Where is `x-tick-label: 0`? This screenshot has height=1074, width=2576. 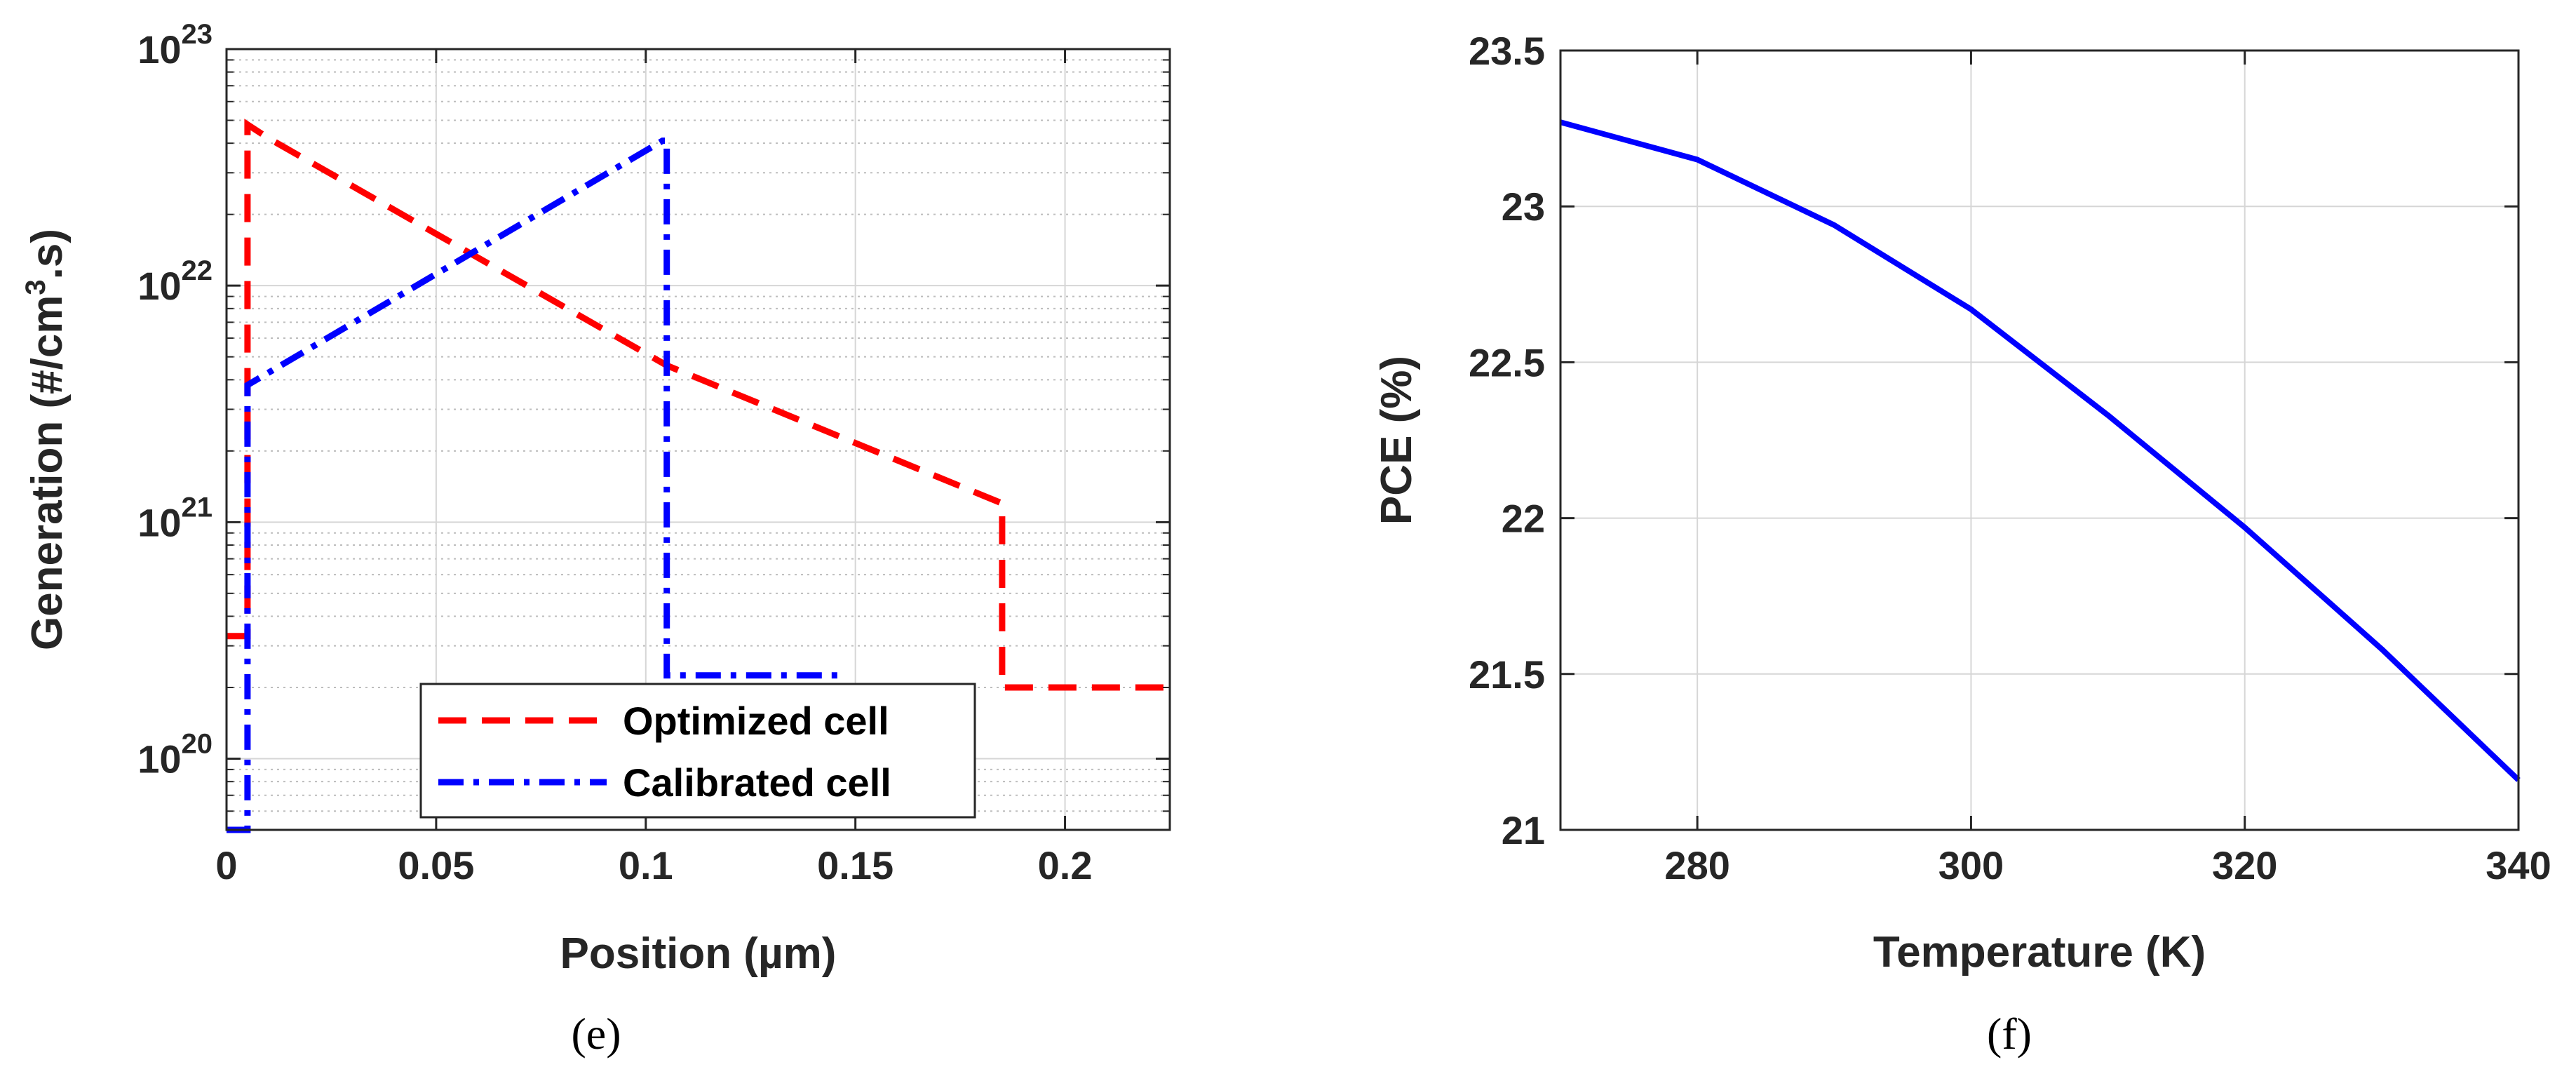 x-tick-label: 0 is located at coordinates (226, 865).